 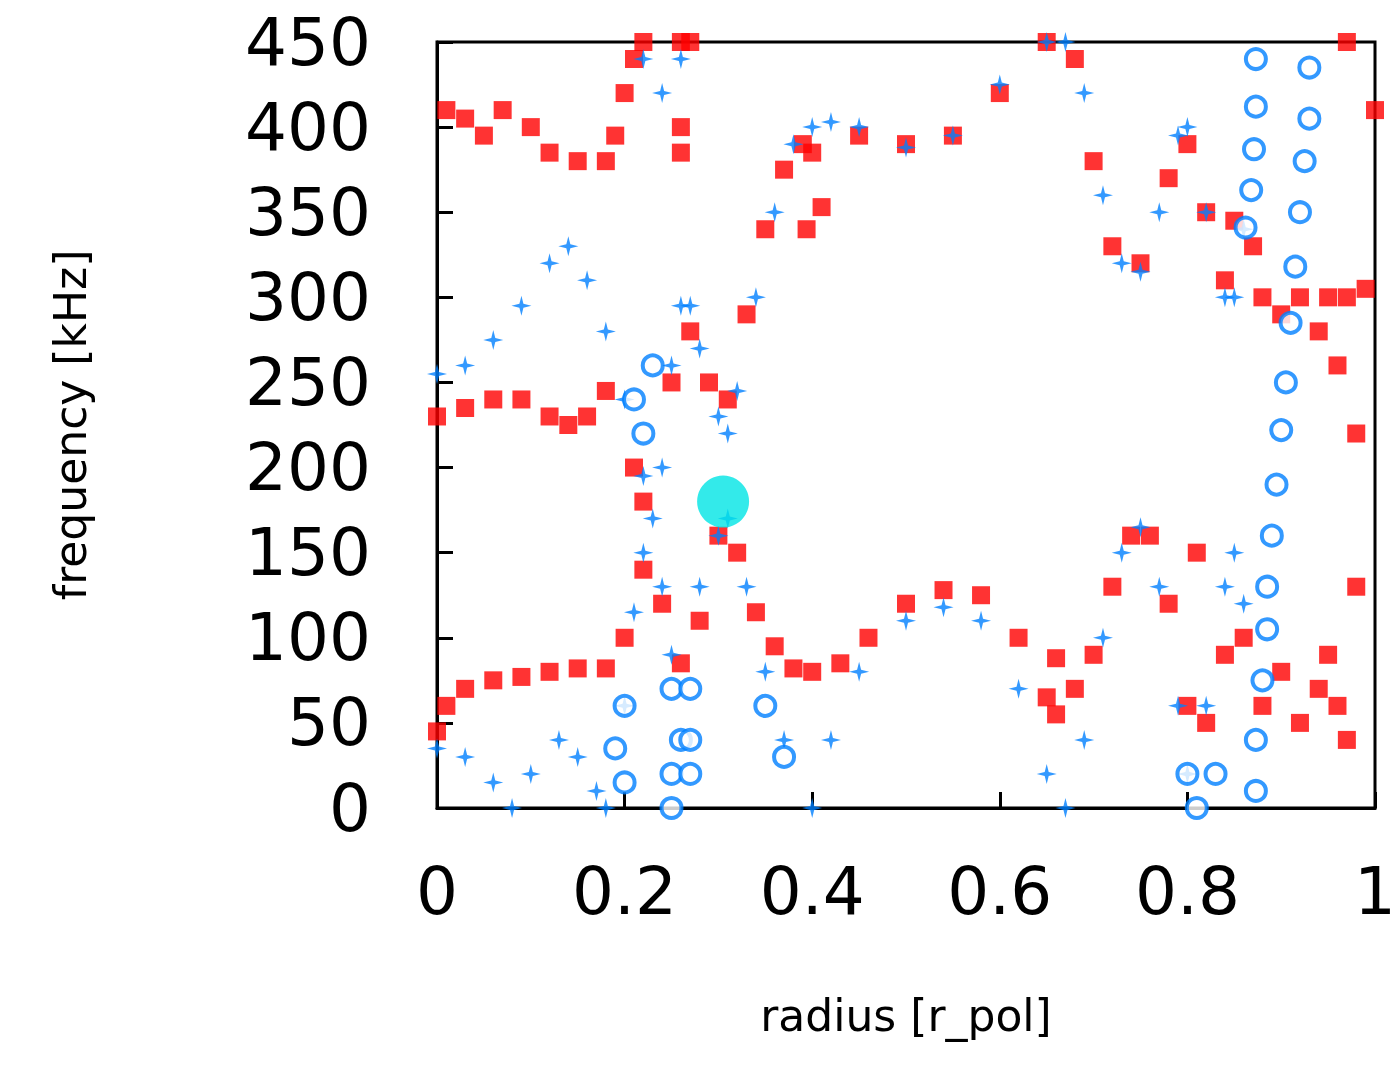 I want to click on x-tick-label: 0.2, so click(x=625, y=891).